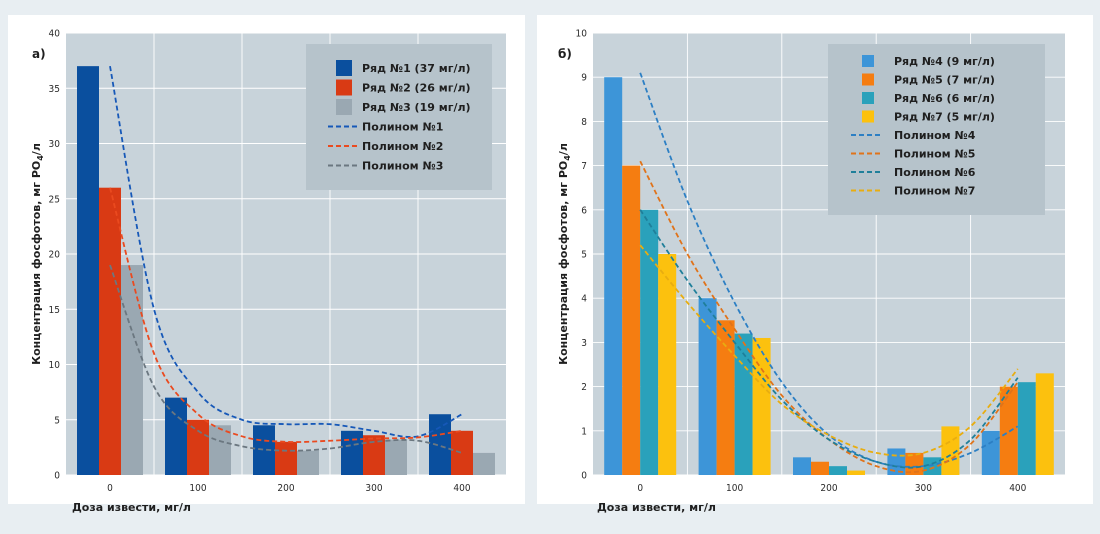 This screenshot has height=534, width=1100. I want to click on y-tick-label: 2, so click(584, 387).